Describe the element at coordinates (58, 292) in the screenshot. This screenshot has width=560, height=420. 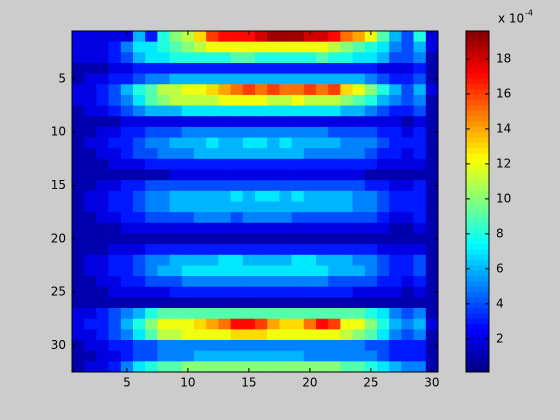
I see `y-tick-label: 25` at that location.